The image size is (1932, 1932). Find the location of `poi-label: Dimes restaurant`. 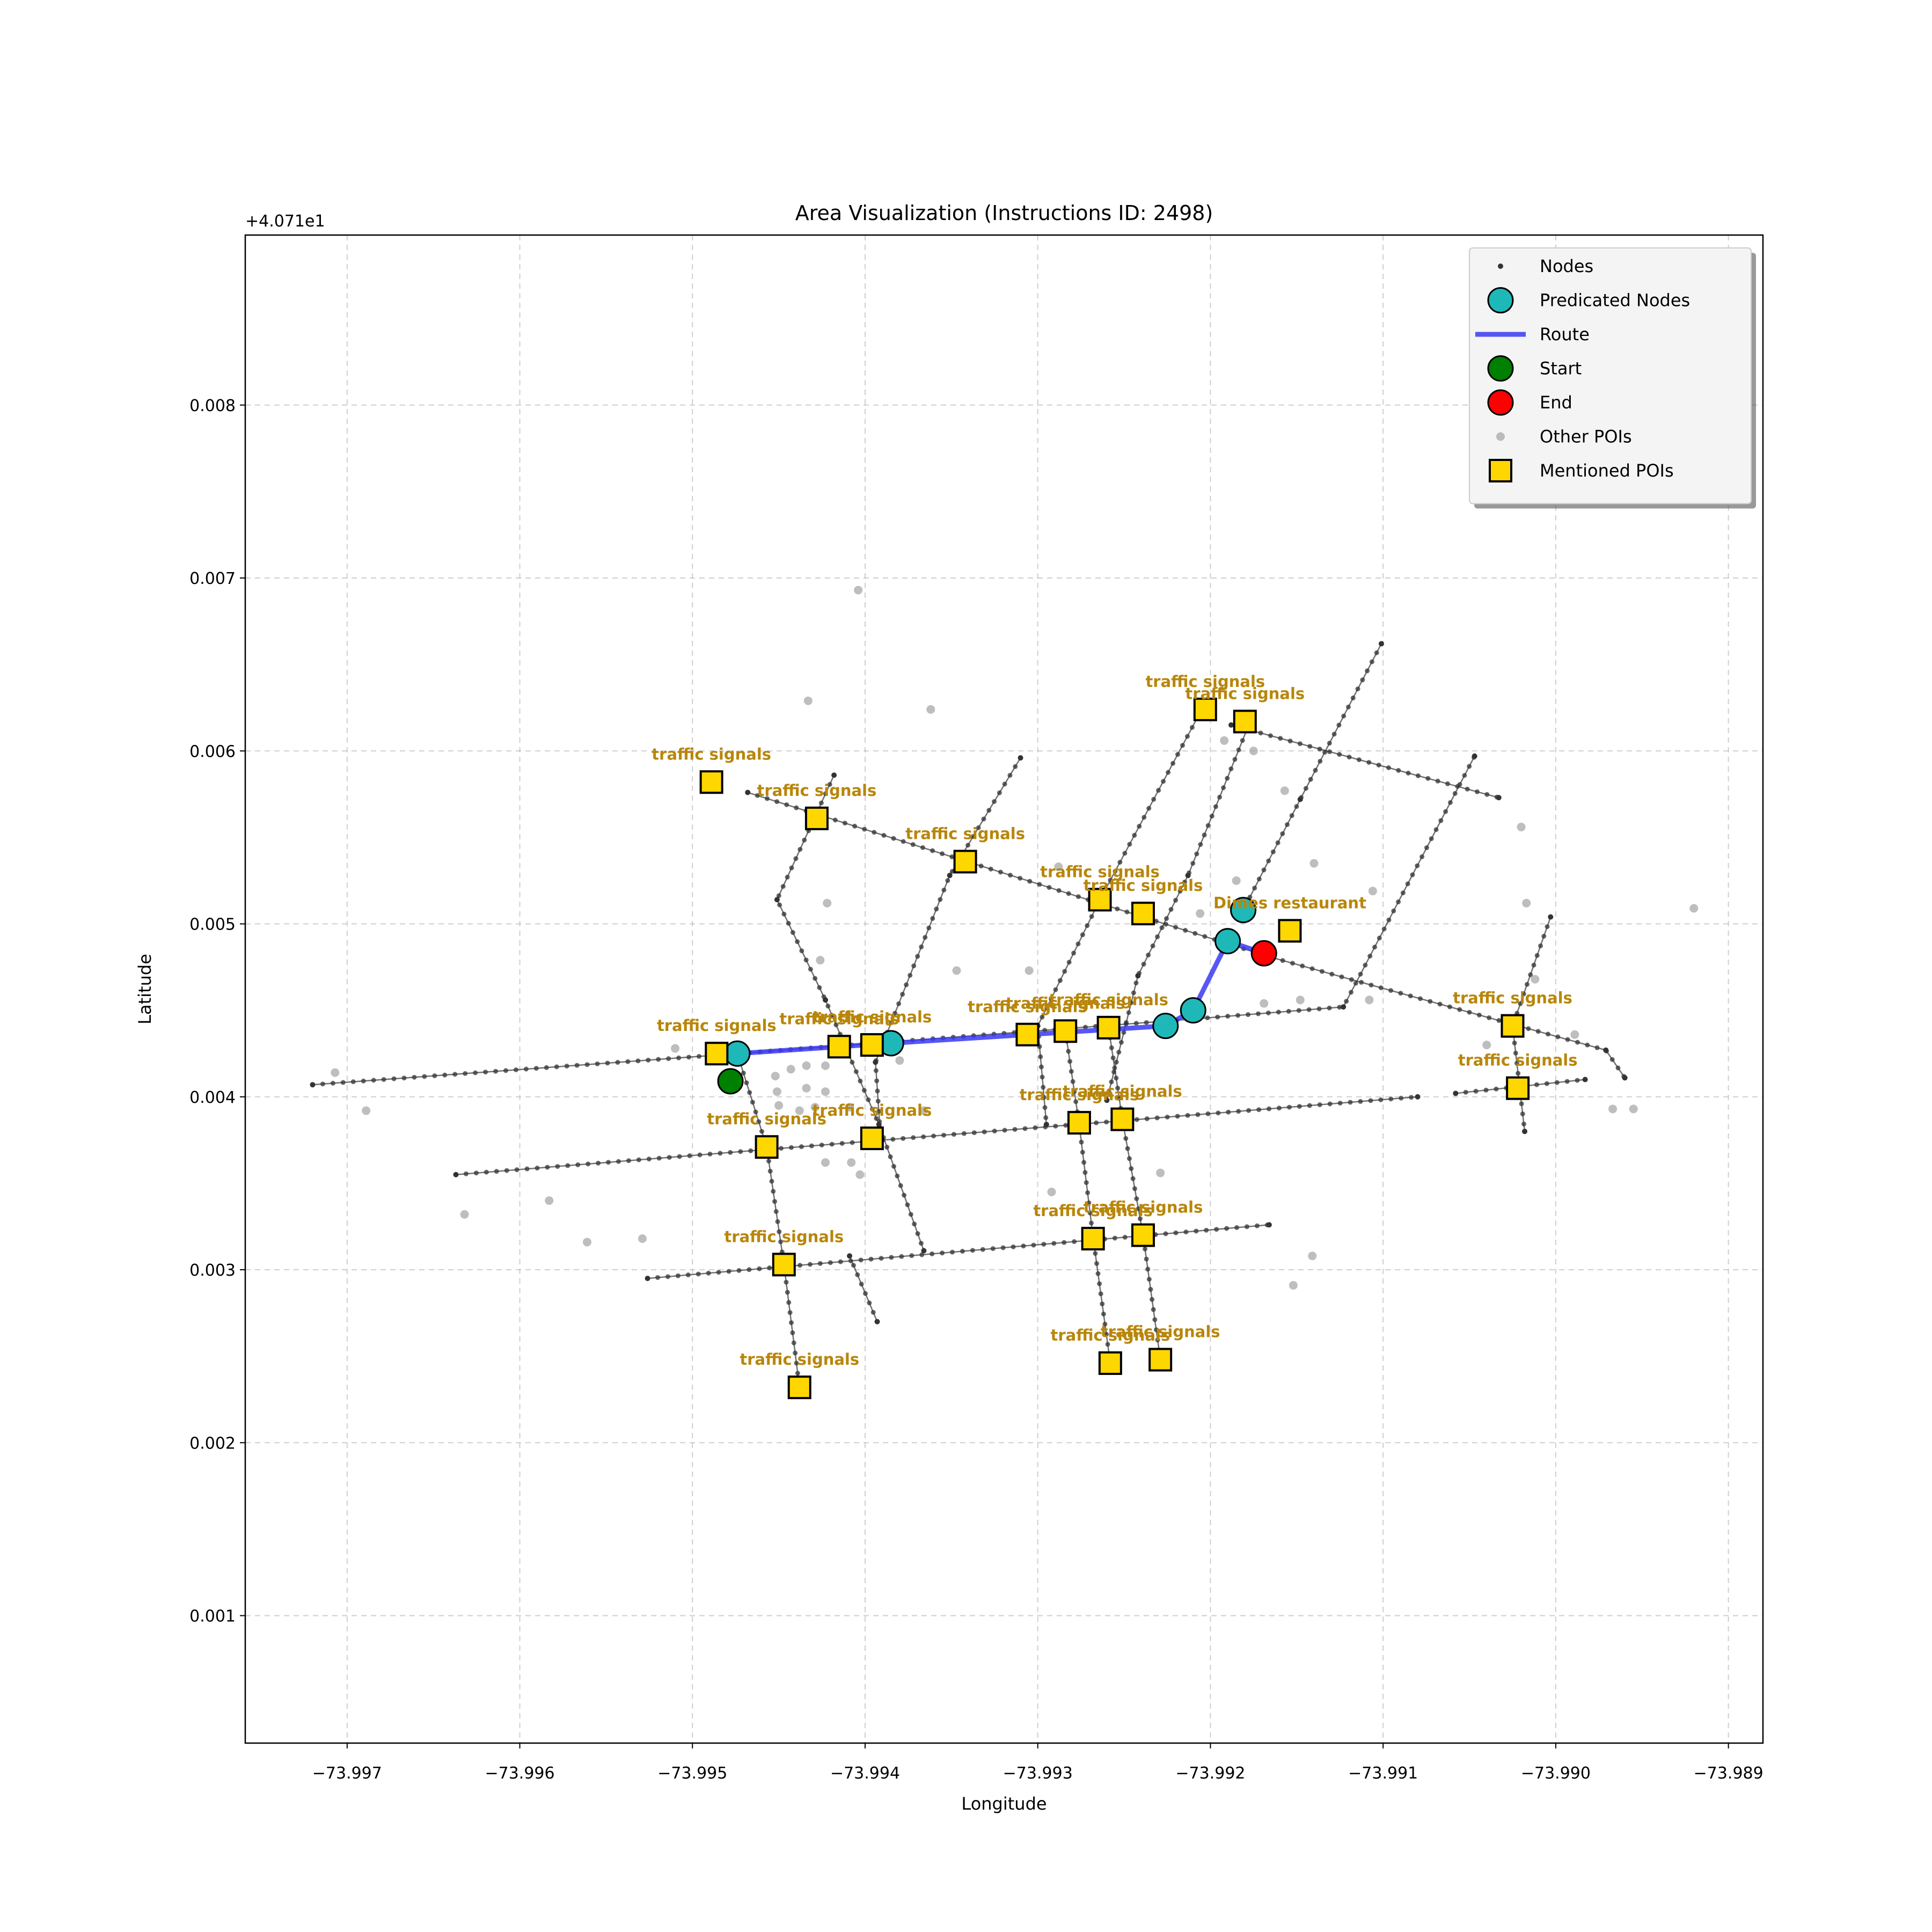

poi-label: Dimes restaurant is located at coordinates (1289, 903).